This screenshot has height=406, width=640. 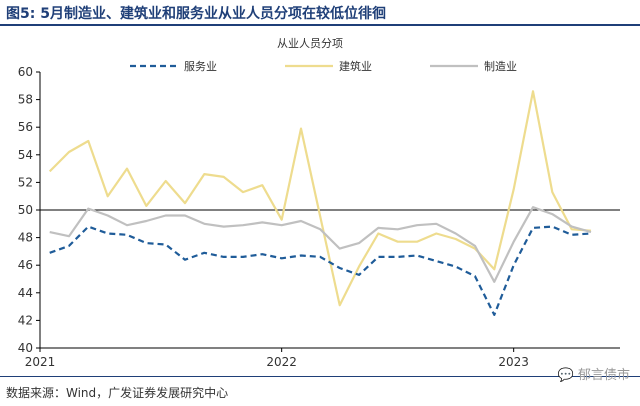 I want to click on y-tick-label: 54, so click(x=25, y=155).